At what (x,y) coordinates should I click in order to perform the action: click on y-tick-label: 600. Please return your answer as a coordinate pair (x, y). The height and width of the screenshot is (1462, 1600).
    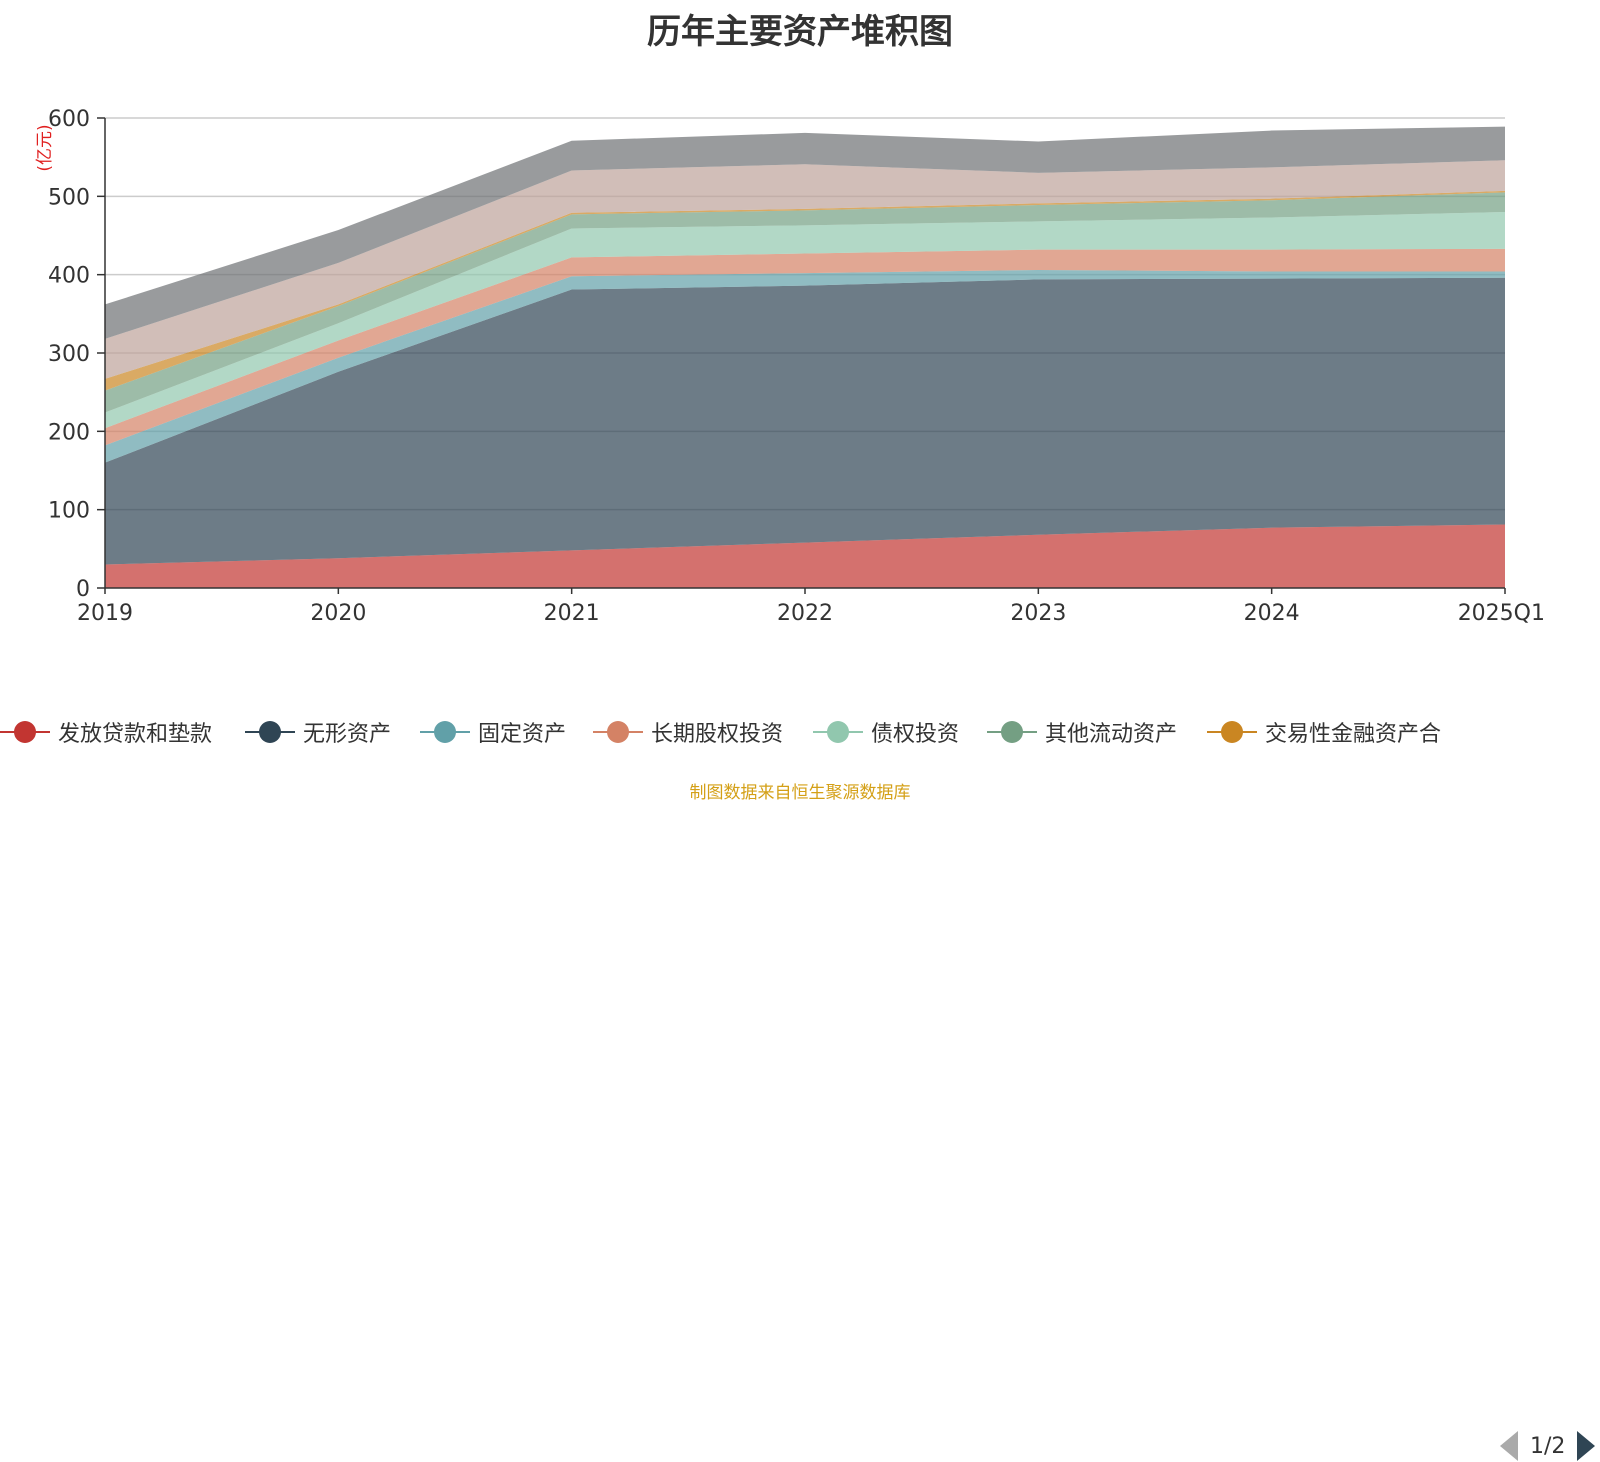
    Looking at the image, I should click on (69, 119).